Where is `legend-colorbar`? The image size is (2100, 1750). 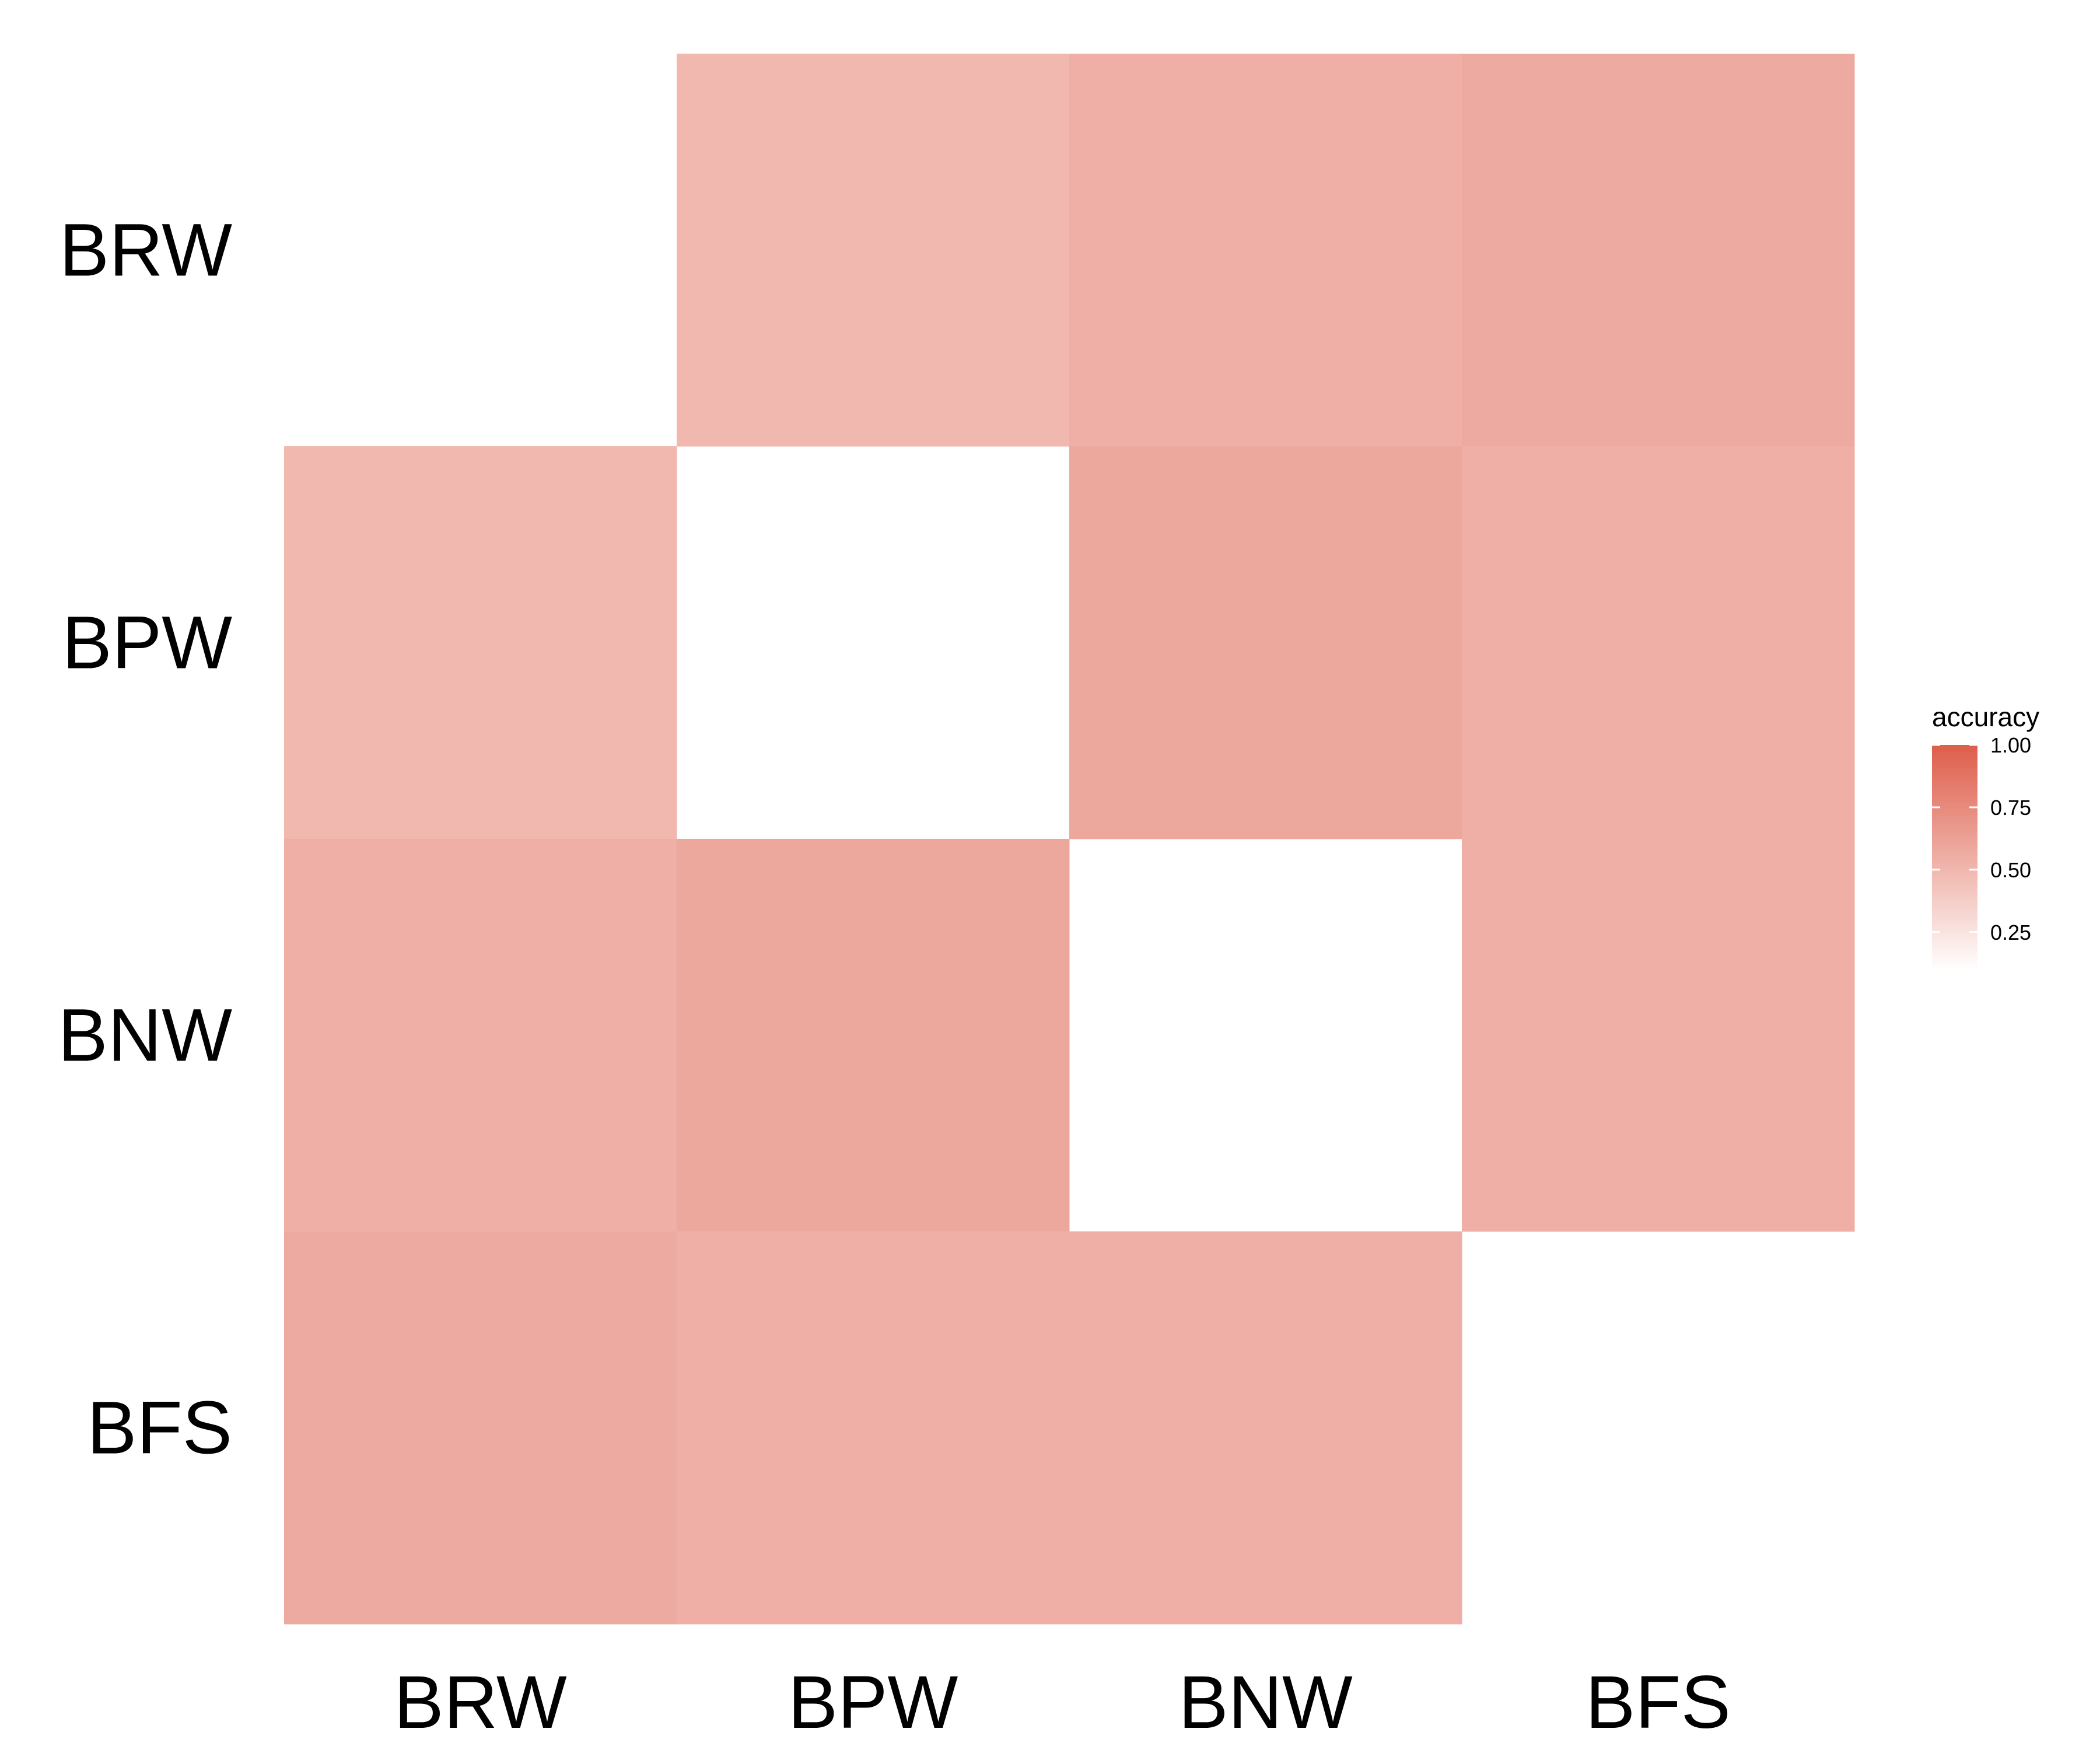 legend-colorbar is located at coordinates (1955, 857).